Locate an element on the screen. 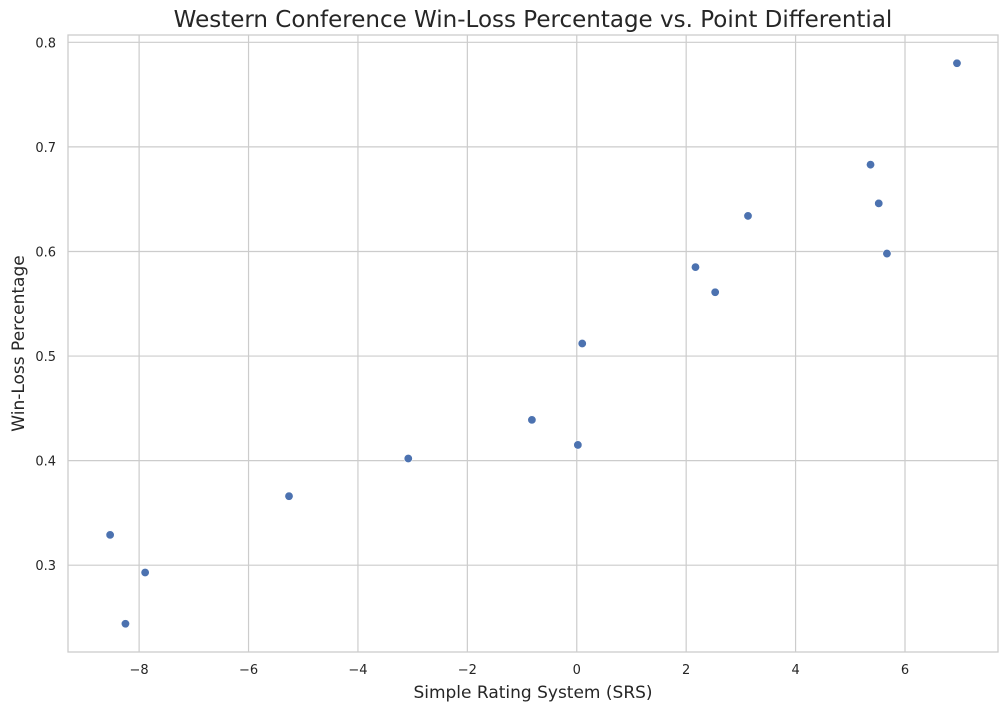 The height and width of the screenshot is (713, 1008). x-tick-label: −6 is located at coordinates (248, 670).